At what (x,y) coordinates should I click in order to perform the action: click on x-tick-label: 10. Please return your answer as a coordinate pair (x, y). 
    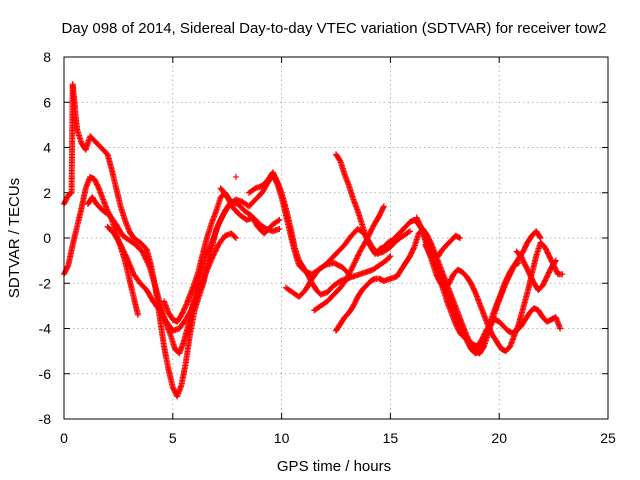
    Looking at the image, I should click on (282, 438).